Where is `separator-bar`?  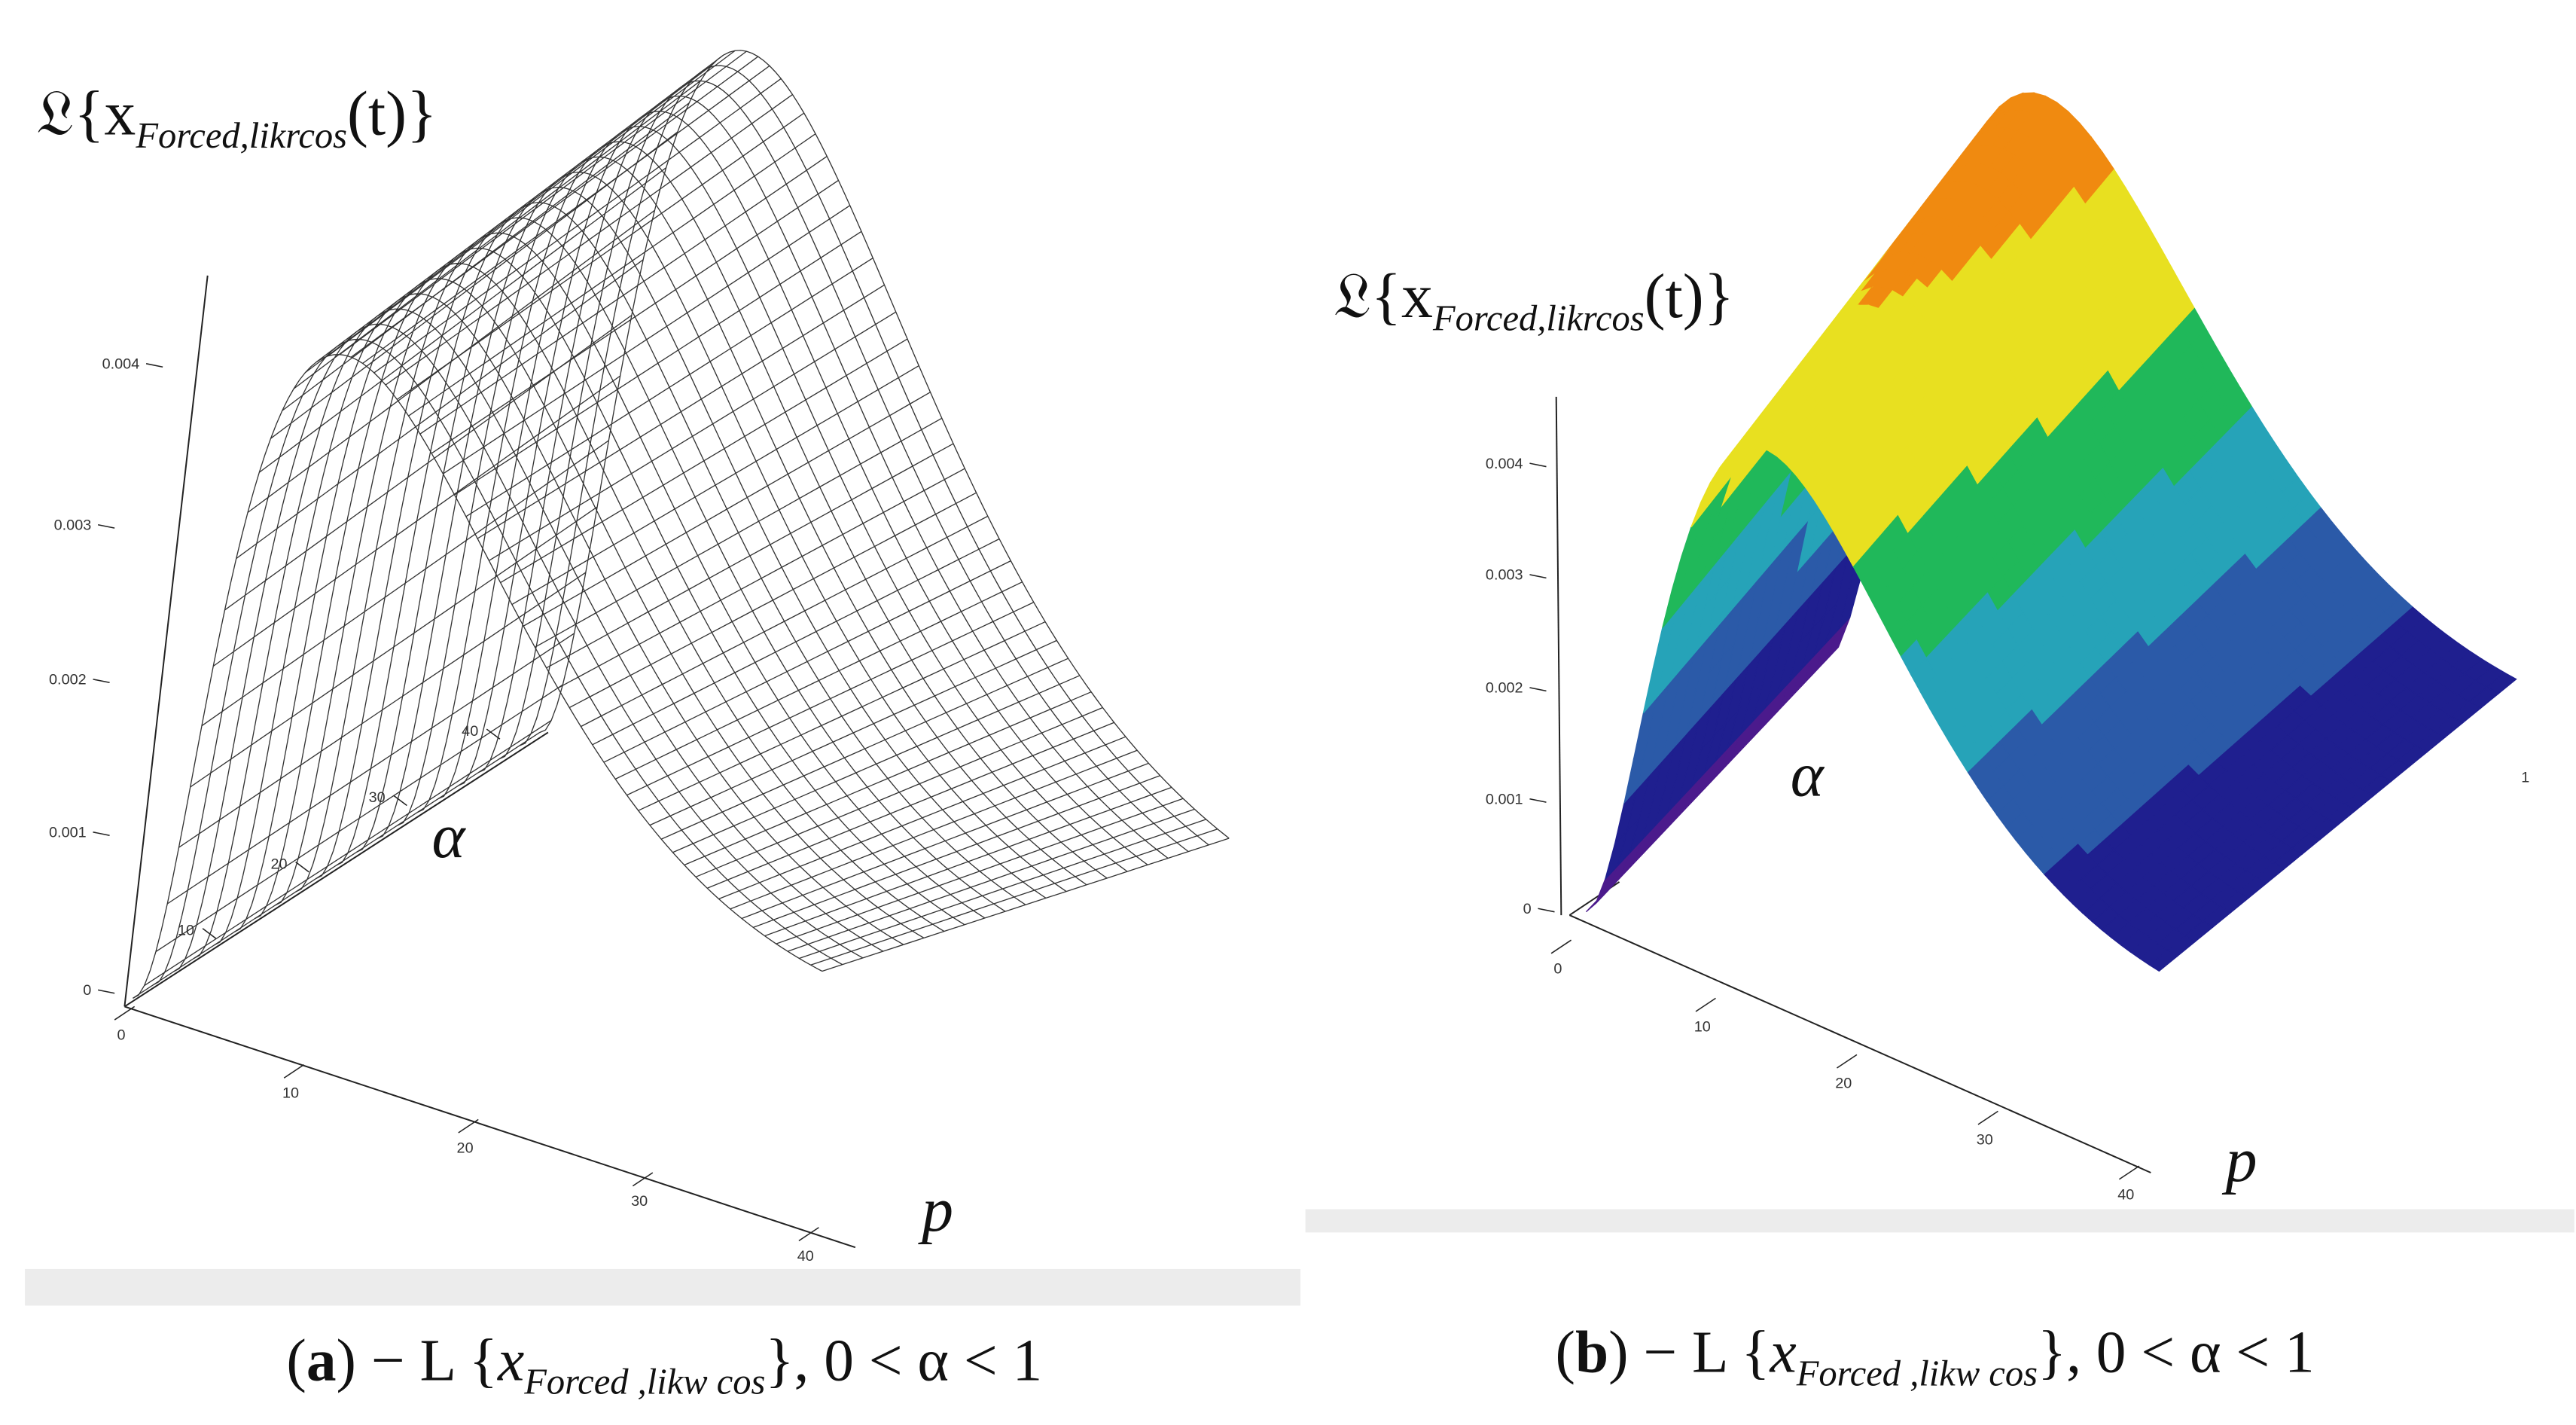
separator-bar is located at coordinates (1939, 1221).